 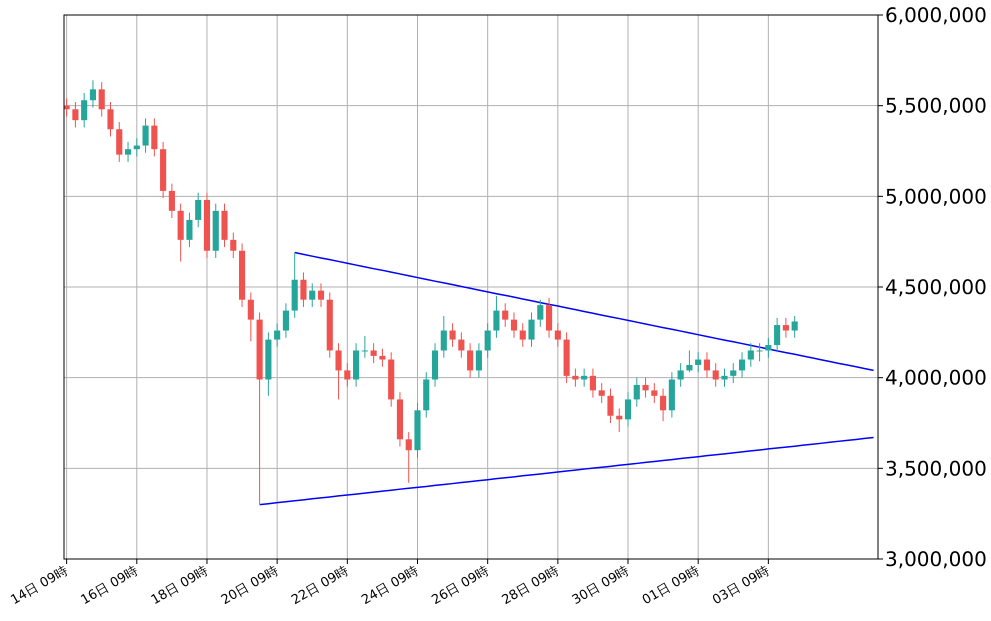 I want to click on x-tick-label: 22日 09時, so click(x=320, y=585).